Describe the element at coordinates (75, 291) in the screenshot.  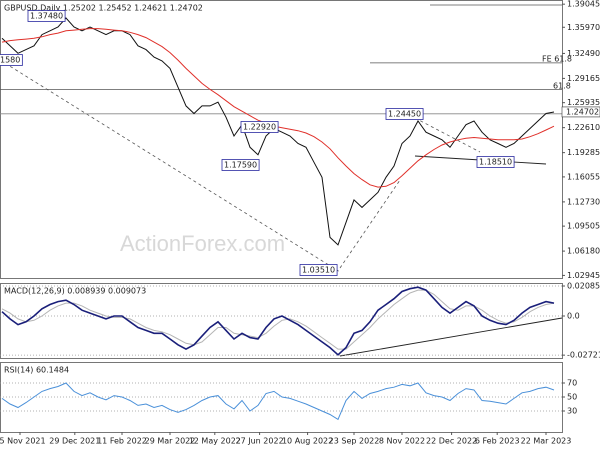
I see `panel-title: MACD(12,26,9) 0.008939 0.009073` at that location.